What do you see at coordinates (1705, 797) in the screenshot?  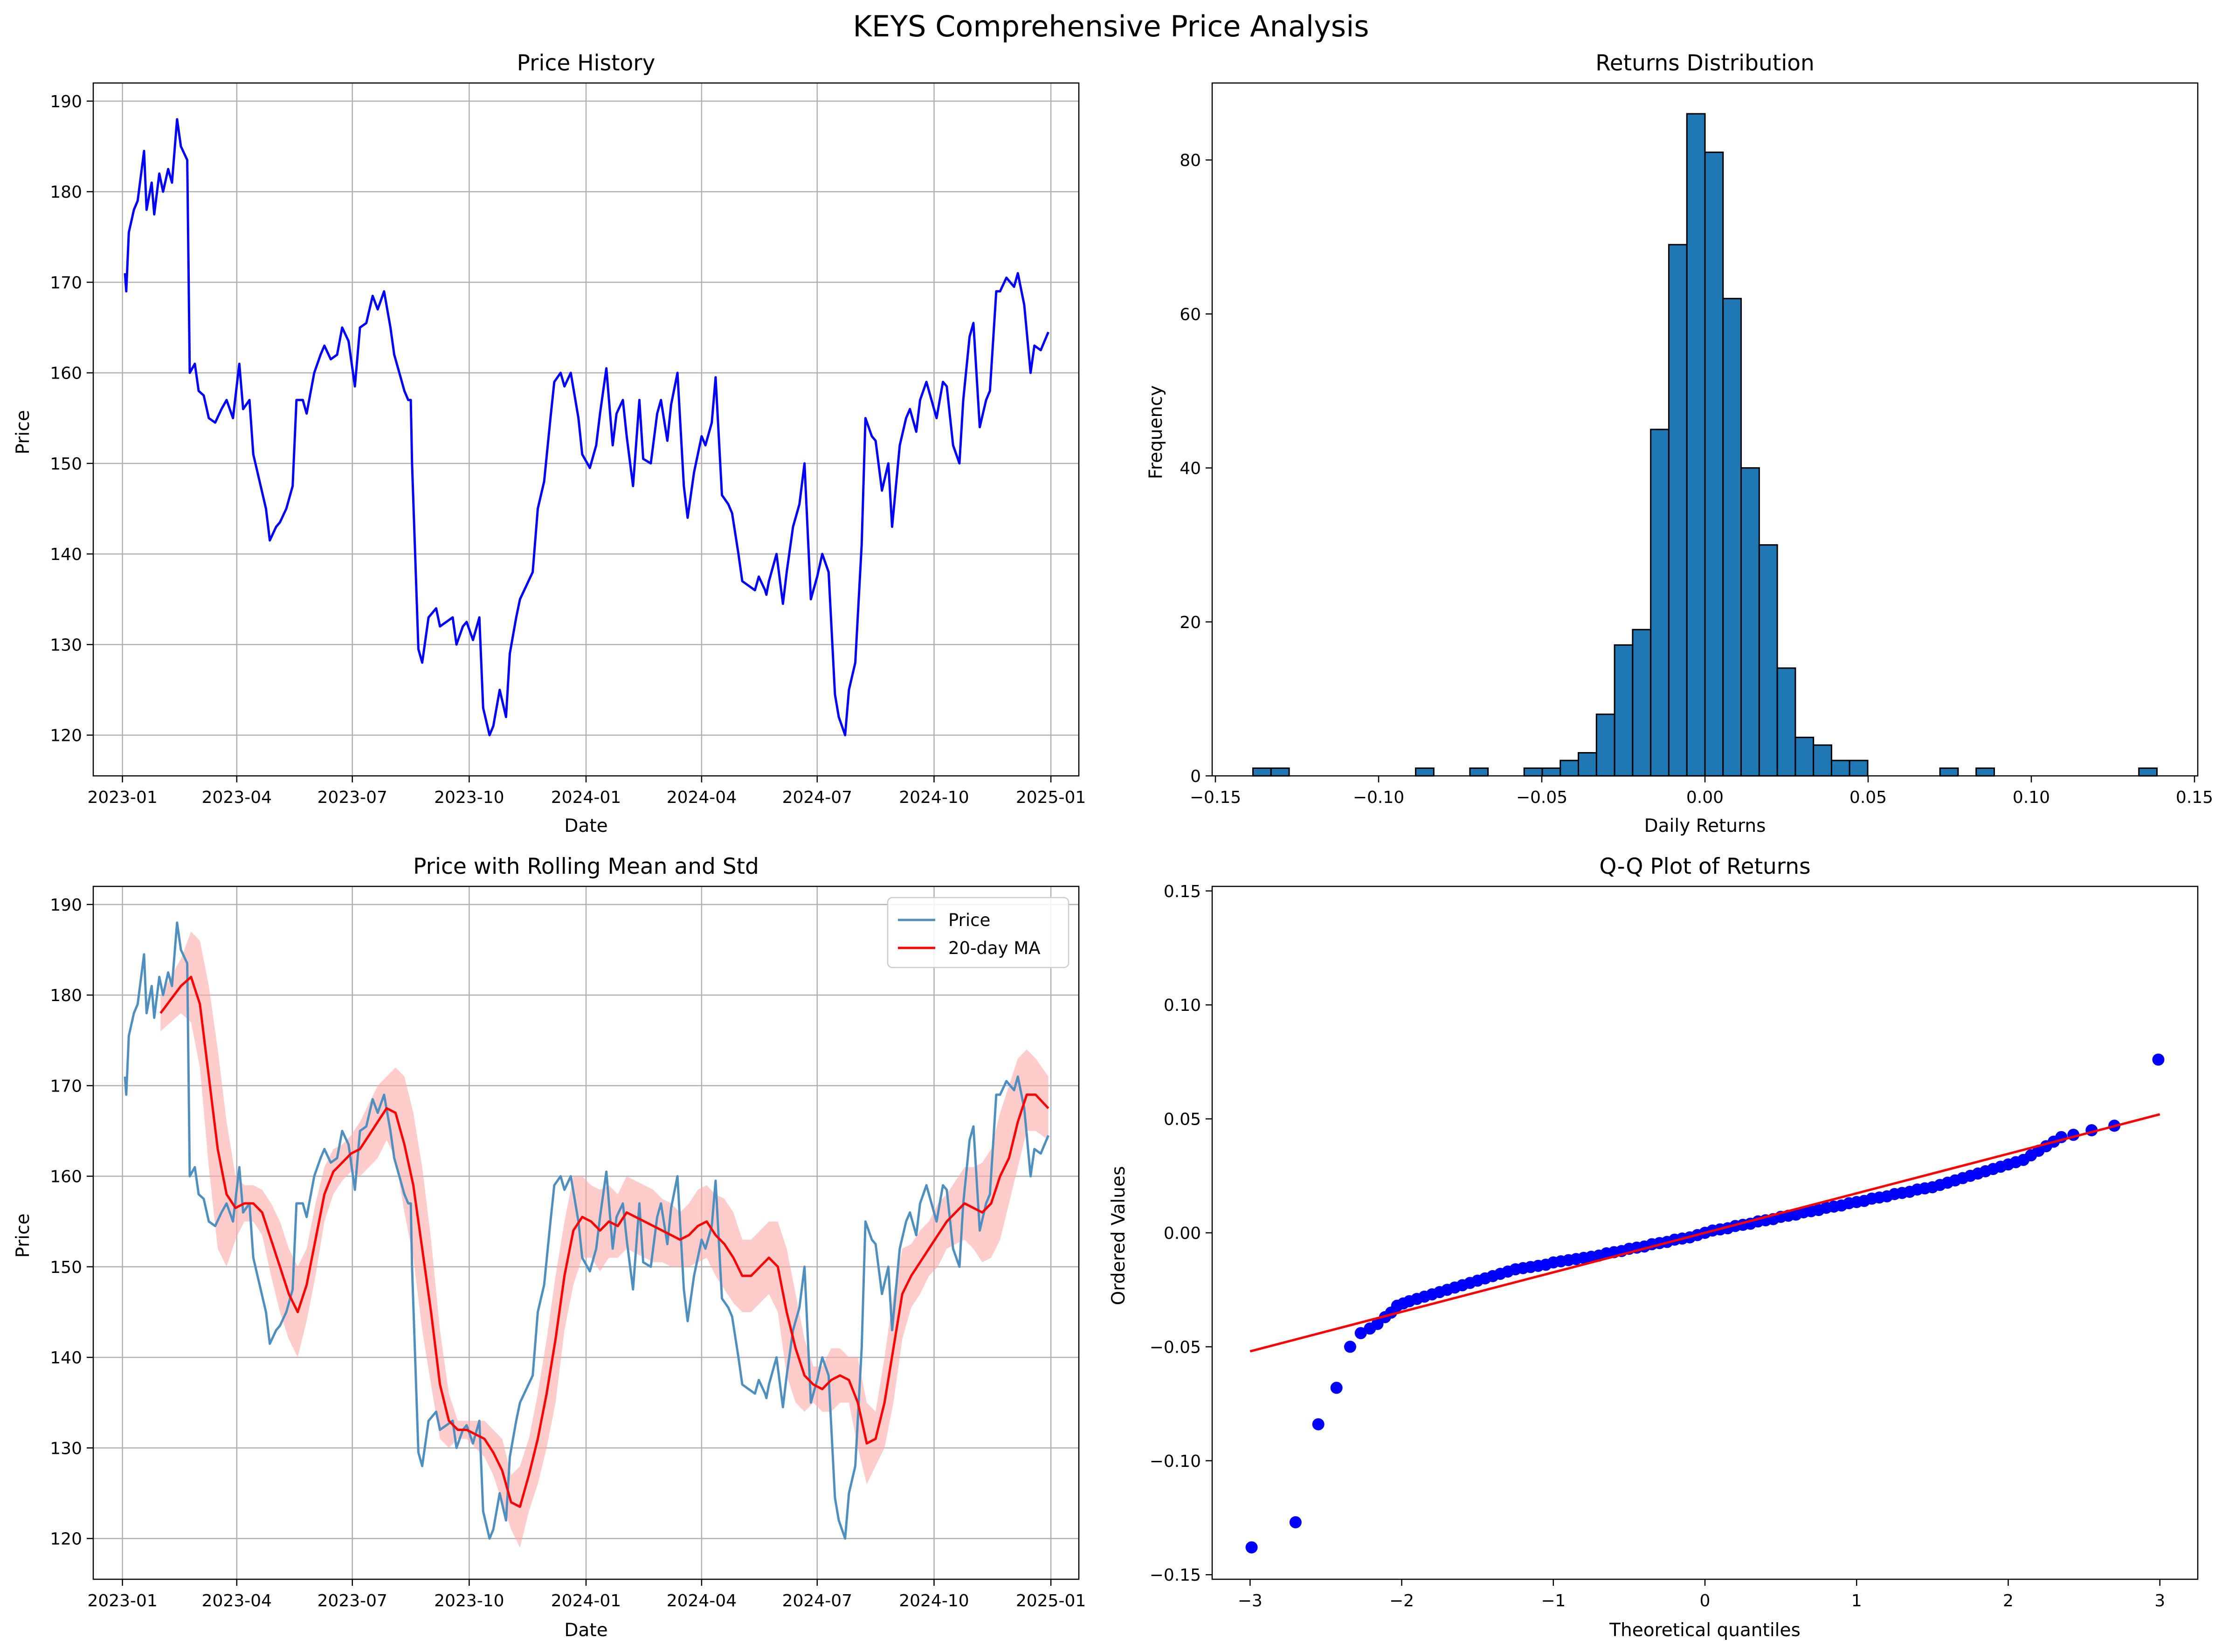 I see `returns-distribution-xtick-label: 0.00` at bounding box center [1705, 797].